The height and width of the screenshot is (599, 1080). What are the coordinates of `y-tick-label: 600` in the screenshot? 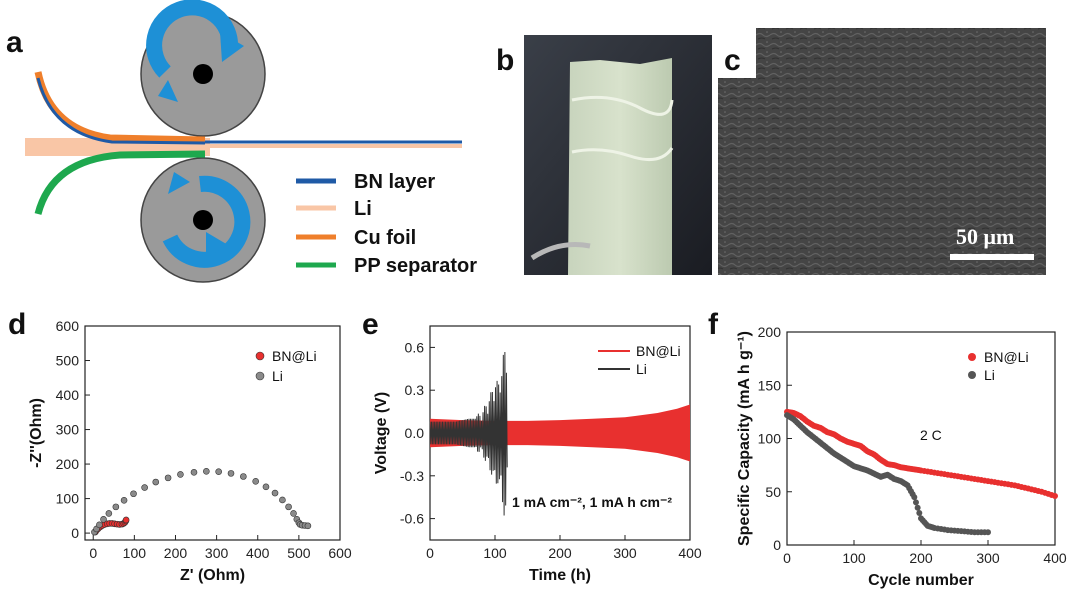 It's located at (68, 326).